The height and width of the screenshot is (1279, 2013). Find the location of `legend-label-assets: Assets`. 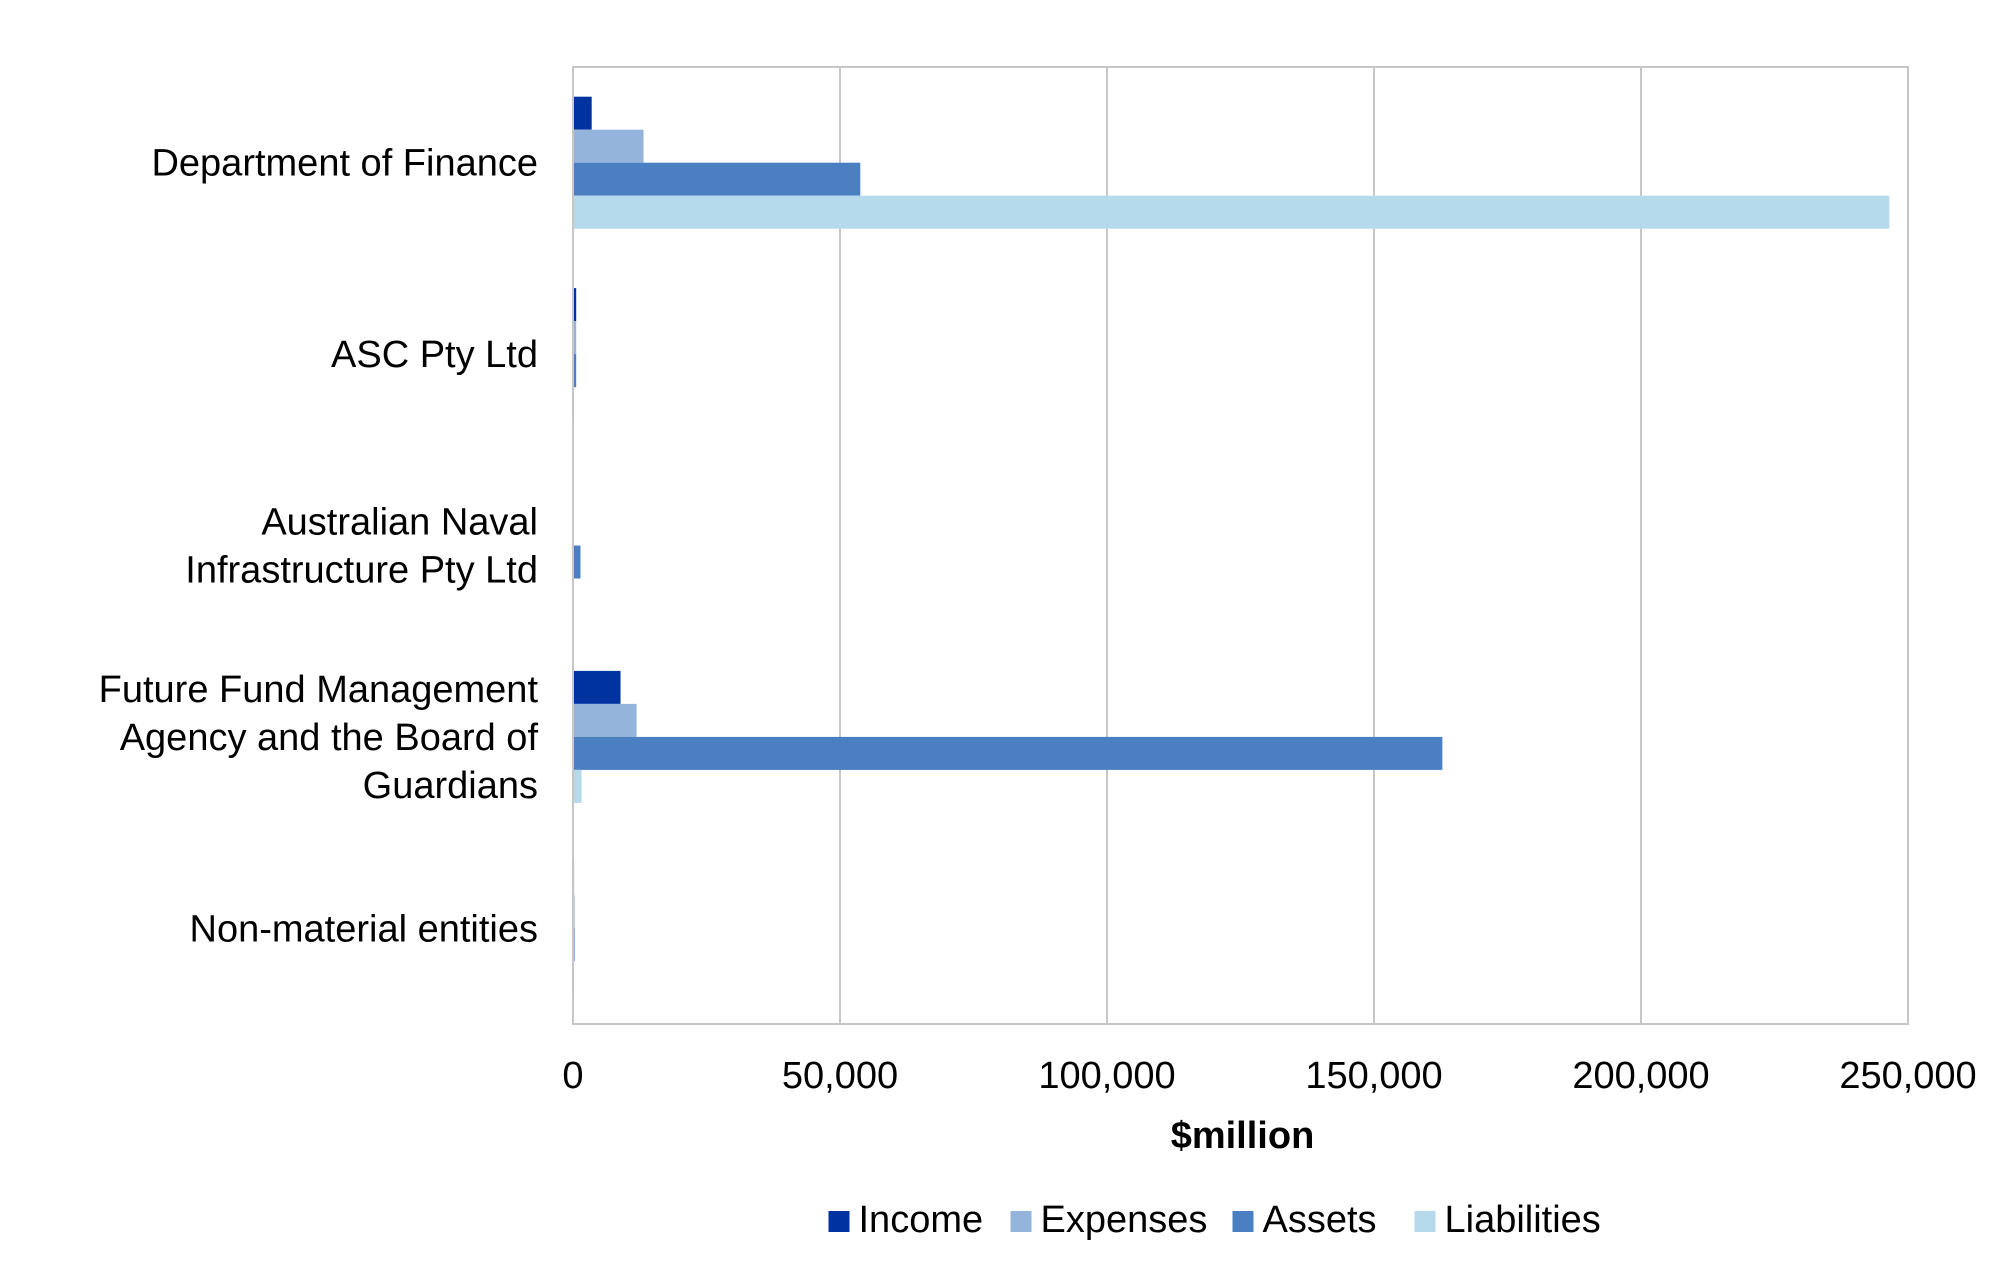

legend-label-assets: Assets is located at coordinates (1320, 1220).